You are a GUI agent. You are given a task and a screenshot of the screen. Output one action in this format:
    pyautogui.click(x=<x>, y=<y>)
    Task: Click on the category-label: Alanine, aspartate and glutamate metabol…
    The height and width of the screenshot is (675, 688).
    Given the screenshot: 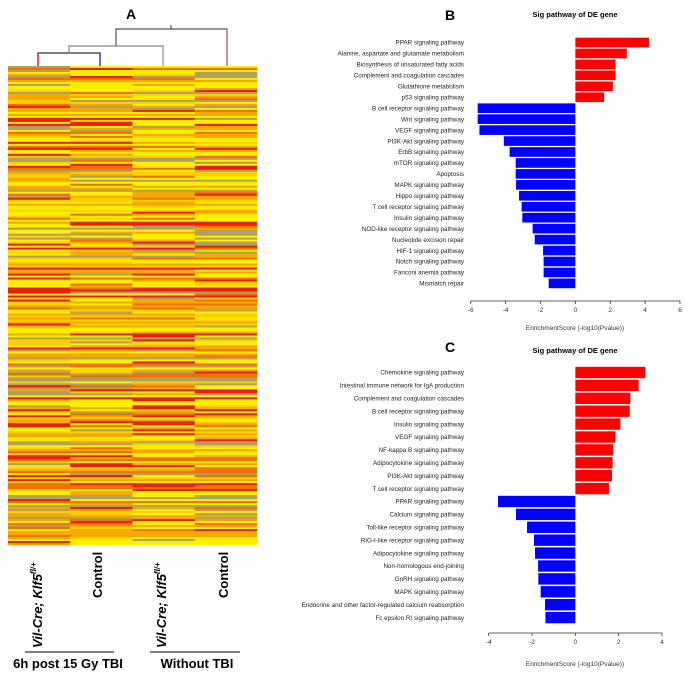 What is the action you would take?
    pyautogui.click(x=401, y=54)
    